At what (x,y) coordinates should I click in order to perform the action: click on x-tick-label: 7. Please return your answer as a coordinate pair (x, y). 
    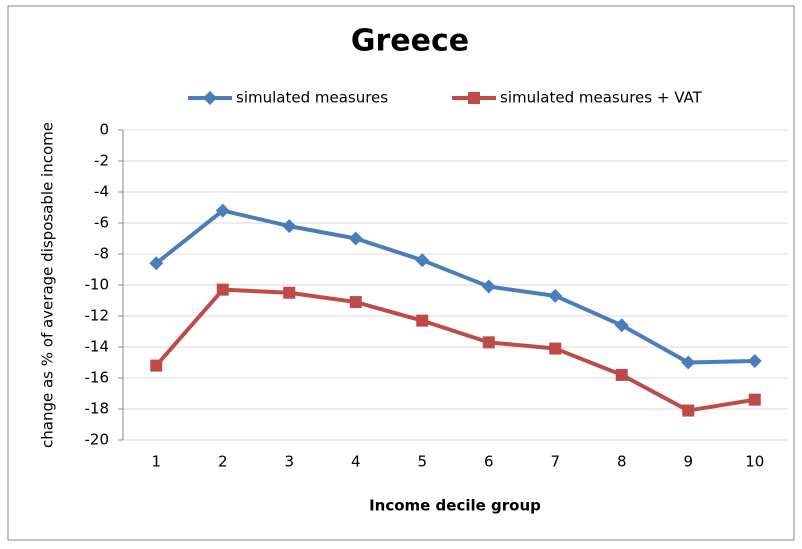
    Looking at the image, I should click on (555, 462).